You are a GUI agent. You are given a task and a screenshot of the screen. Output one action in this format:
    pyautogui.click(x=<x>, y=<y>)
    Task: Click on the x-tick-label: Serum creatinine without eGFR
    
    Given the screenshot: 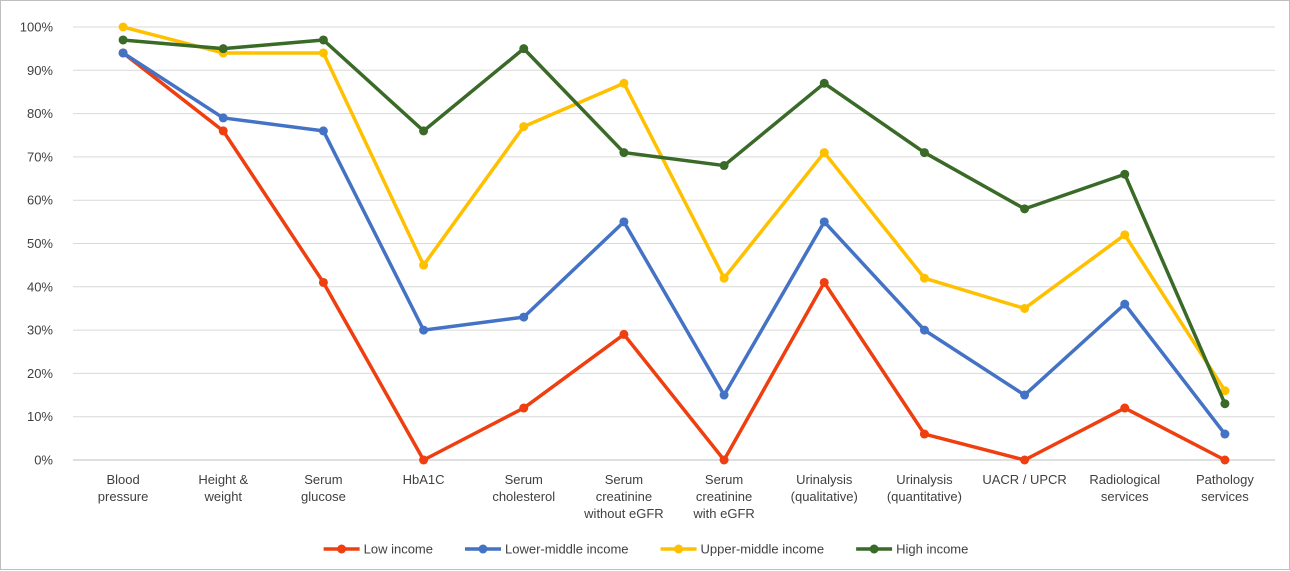 What is the action you would take?
    pyautogui.click(x=623, y=496)
    